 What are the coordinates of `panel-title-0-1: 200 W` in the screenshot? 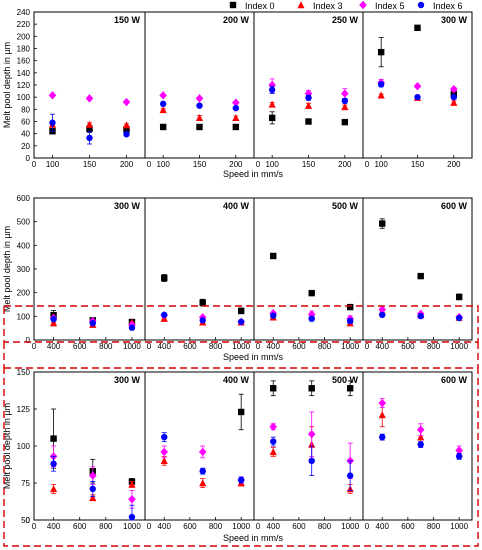 It's located at (236, 20).